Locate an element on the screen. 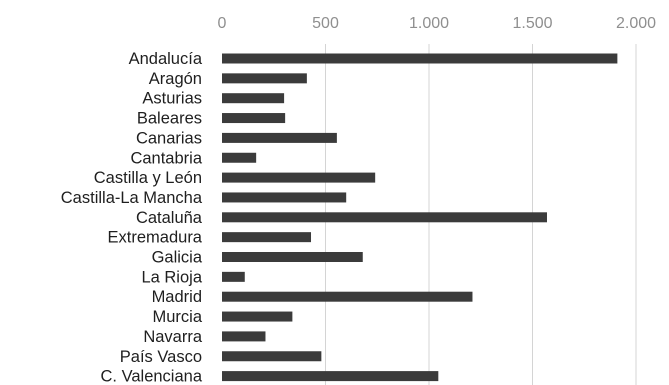 This screenshot has width=669, height=385. x-tick-label: 1.500 is located at coordinates (532, 23).